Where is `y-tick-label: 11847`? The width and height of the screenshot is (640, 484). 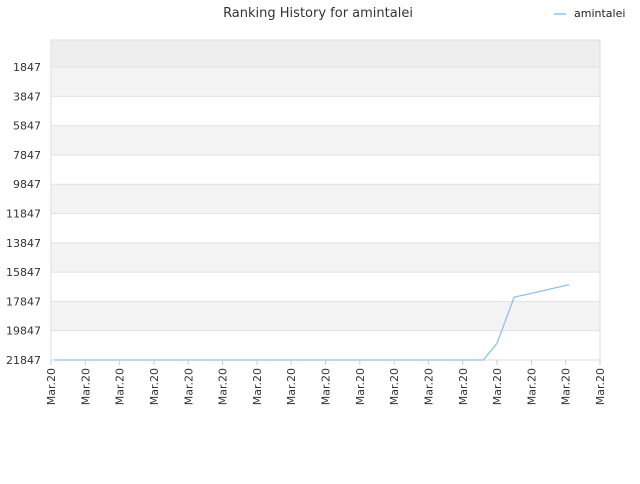
y-tick-label: 11847 is located at coordinates (23, 214).